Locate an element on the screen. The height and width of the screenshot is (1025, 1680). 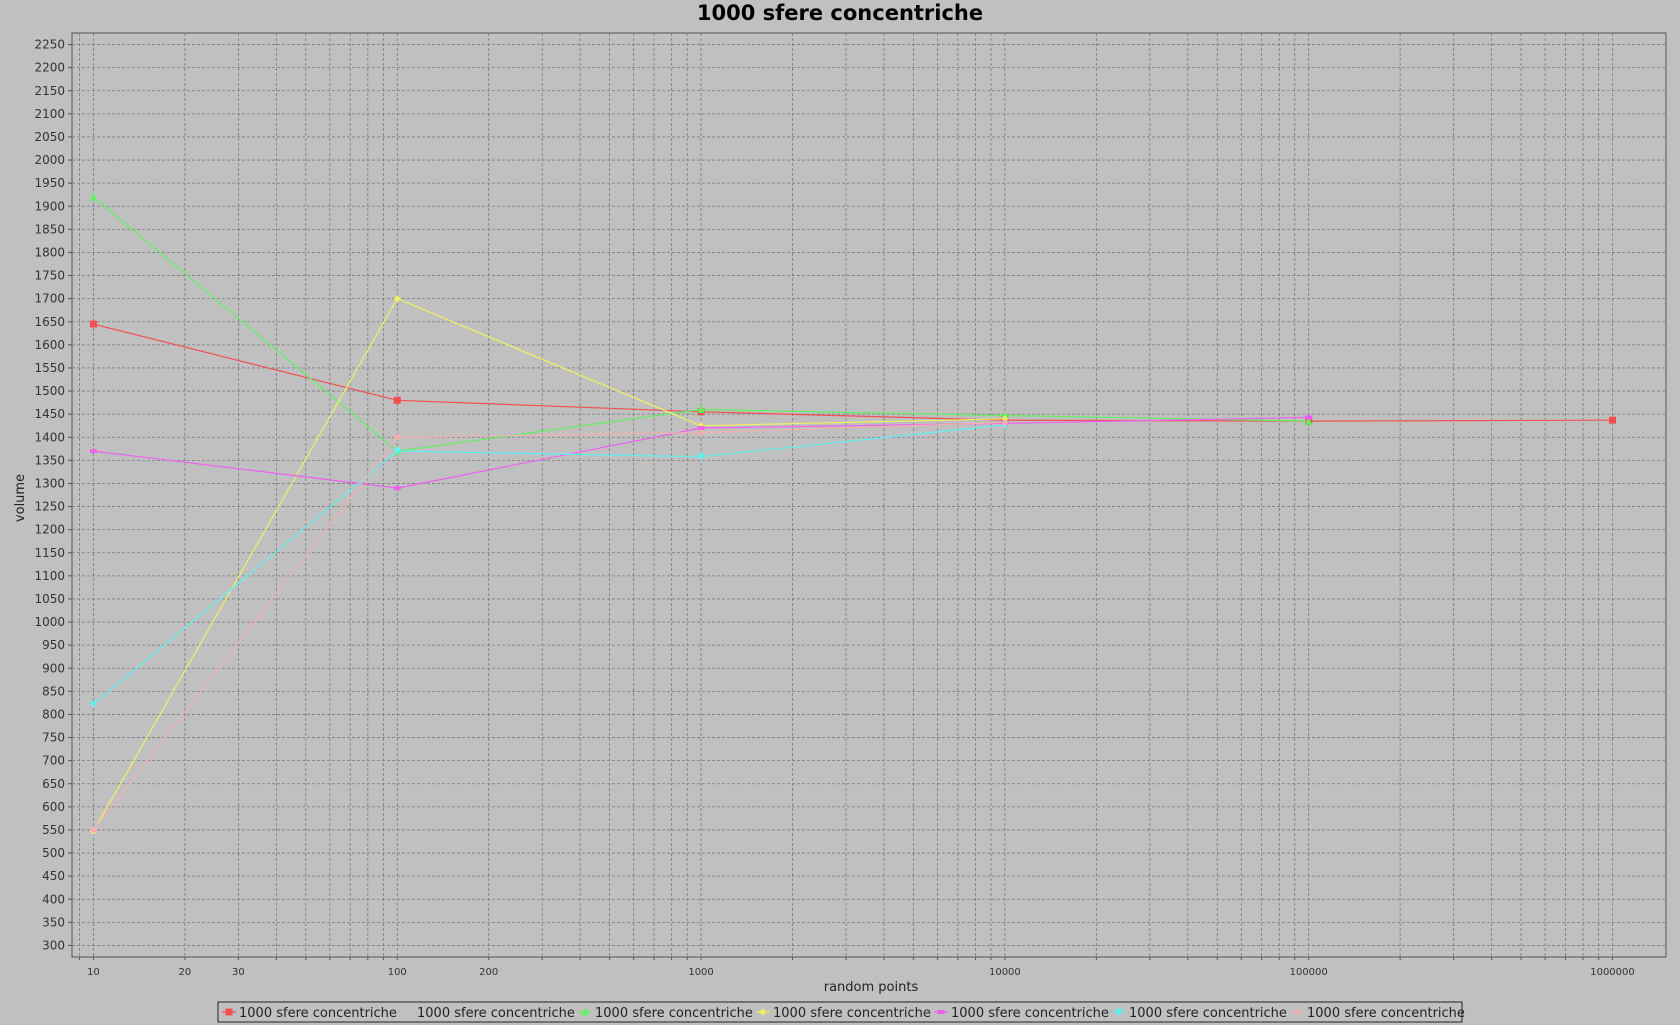
y-tick-label: 650 is located at coordinates (53, 784).